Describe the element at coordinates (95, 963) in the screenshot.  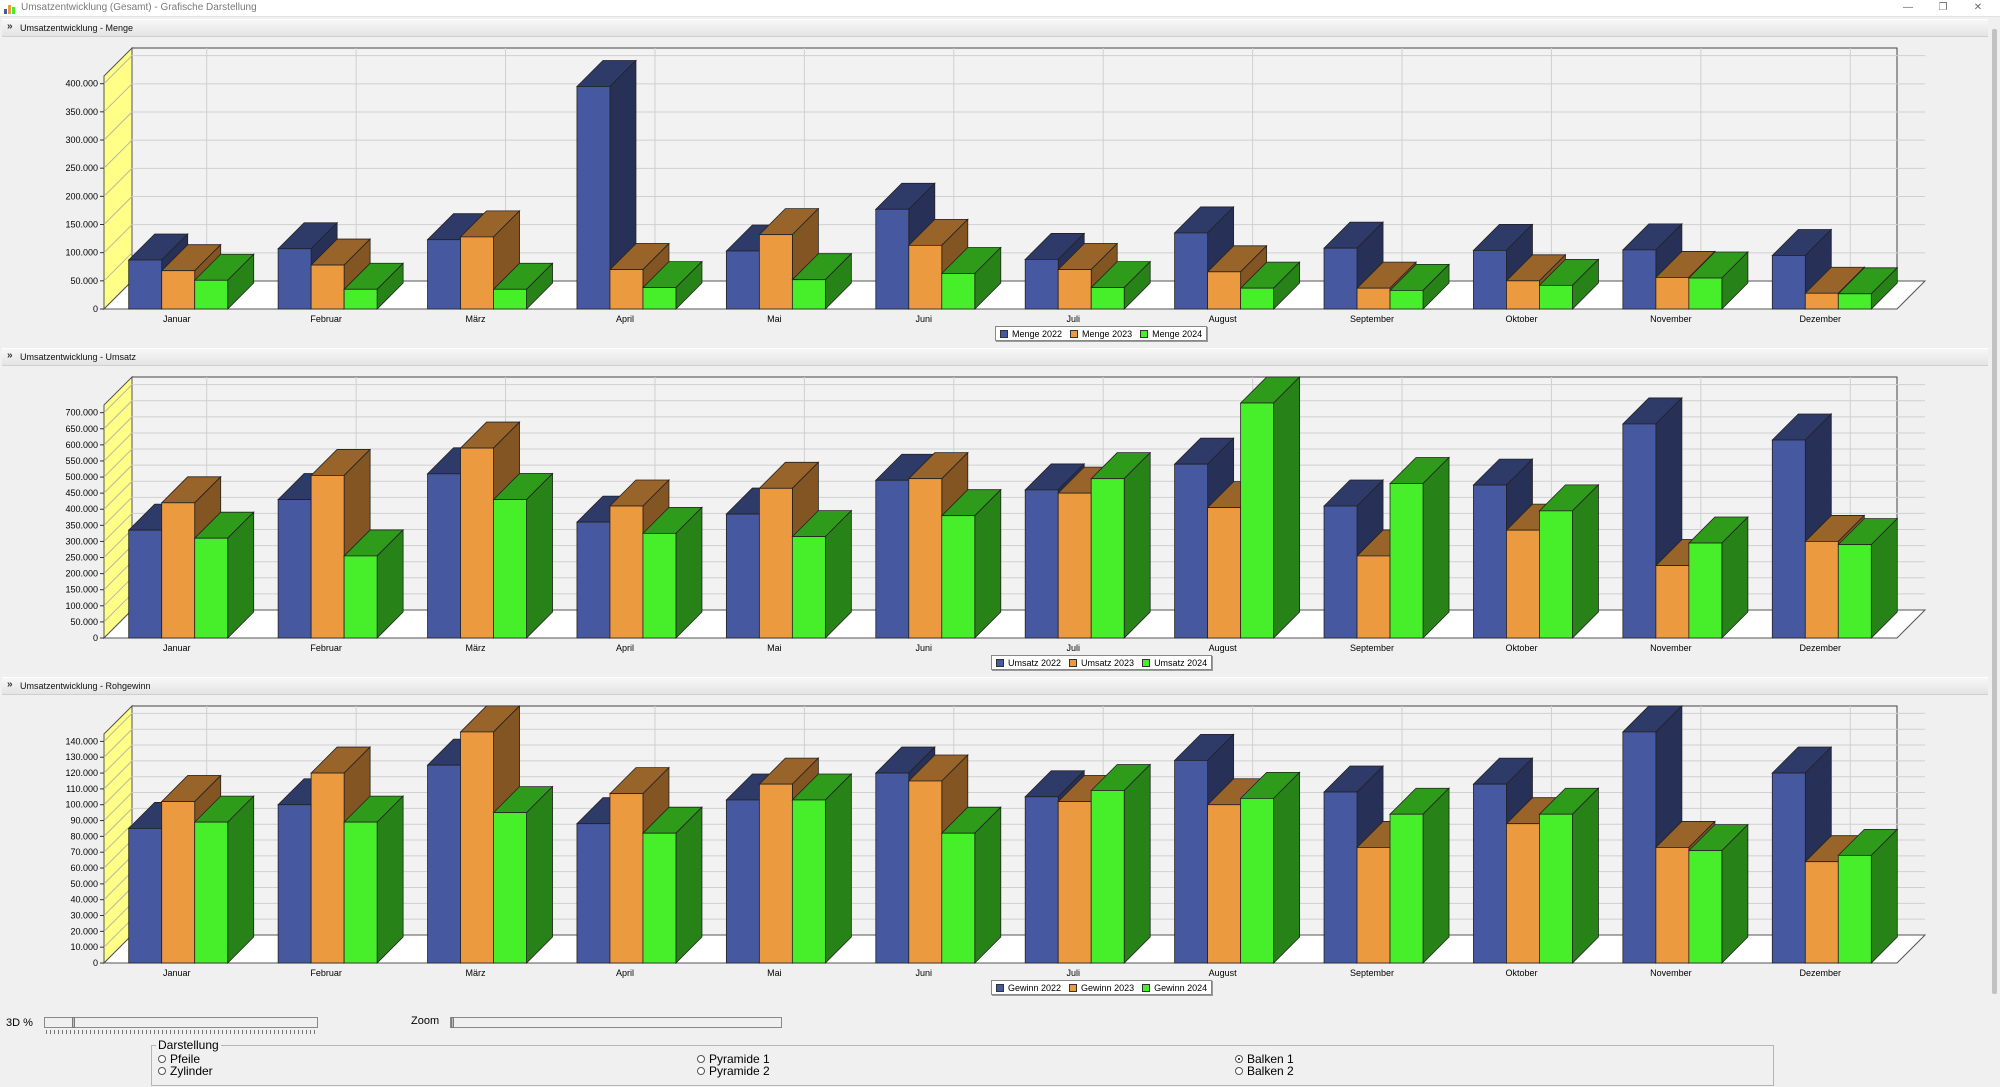
I see `y-tick-label: 0` at that location.